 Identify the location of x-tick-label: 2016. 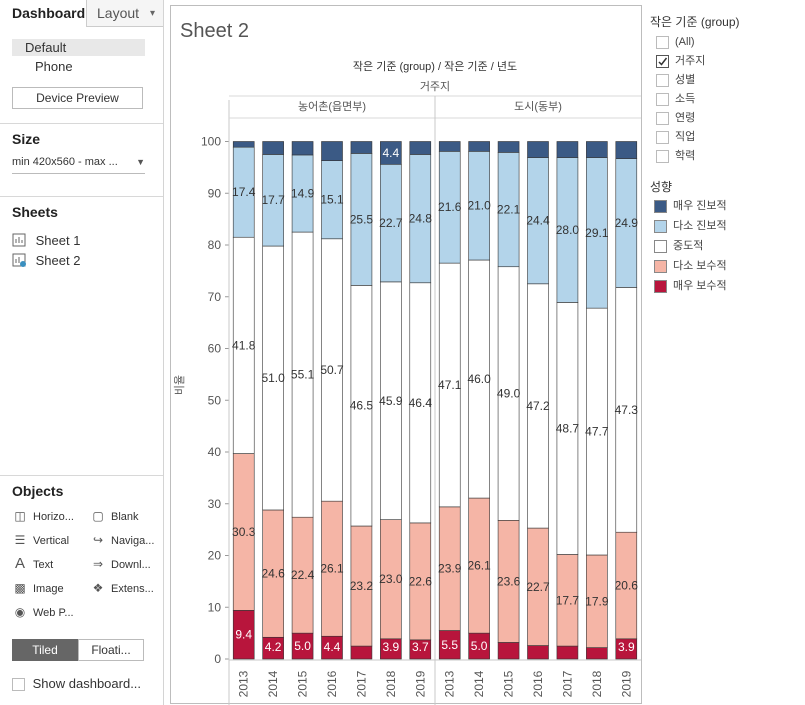
(332, 683).